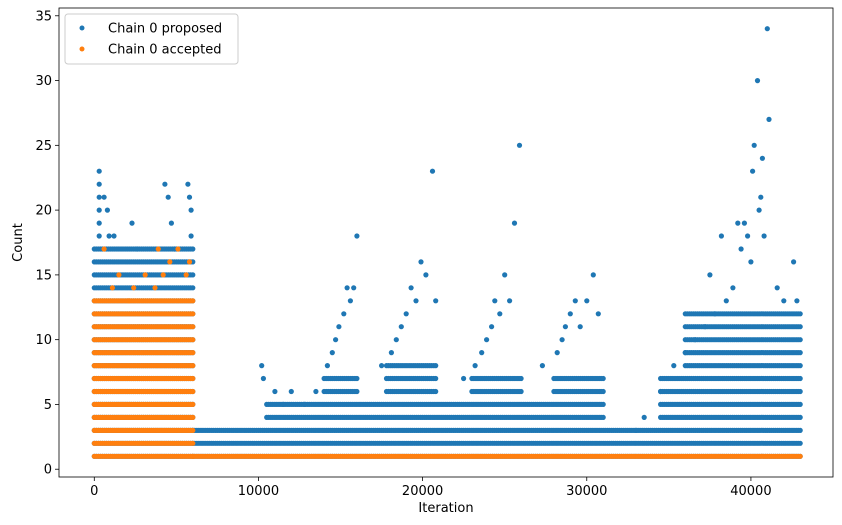  I want to click on y-tick-label: 35, so click(43, 16).